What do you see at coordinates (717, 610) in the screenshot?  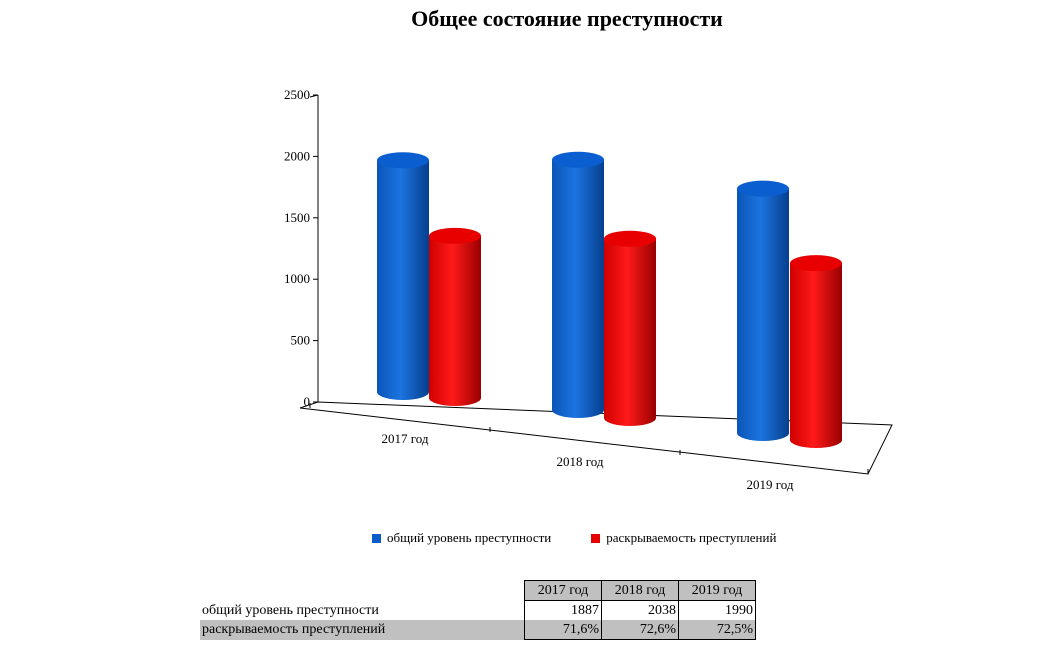 I see `table-cell: 1990` at bounding box center [717, 610].